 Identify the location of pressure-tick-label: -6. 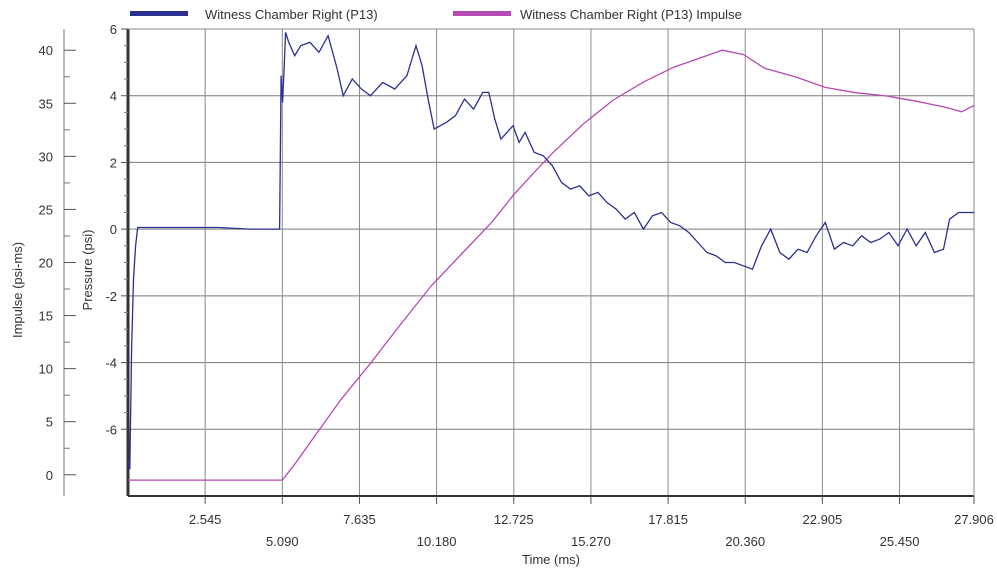
(111, 429).